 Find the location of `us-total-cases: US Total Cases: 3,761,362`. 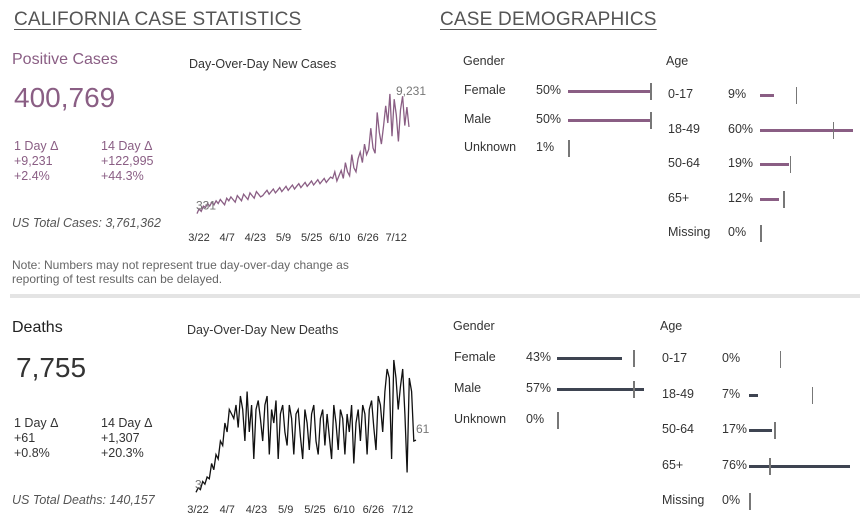

us-total-cases: US Total Cases: 3,761,362 is located at coordinates (86, 223).